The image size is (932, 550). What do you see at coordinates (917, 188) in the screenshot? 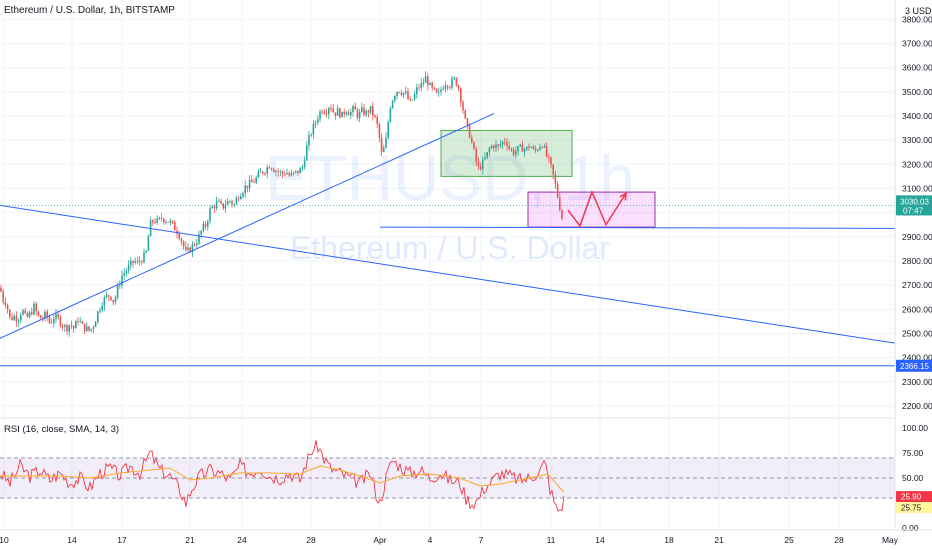
I see `price-tick-label: 3100.00` at bounding box center [917, 188].